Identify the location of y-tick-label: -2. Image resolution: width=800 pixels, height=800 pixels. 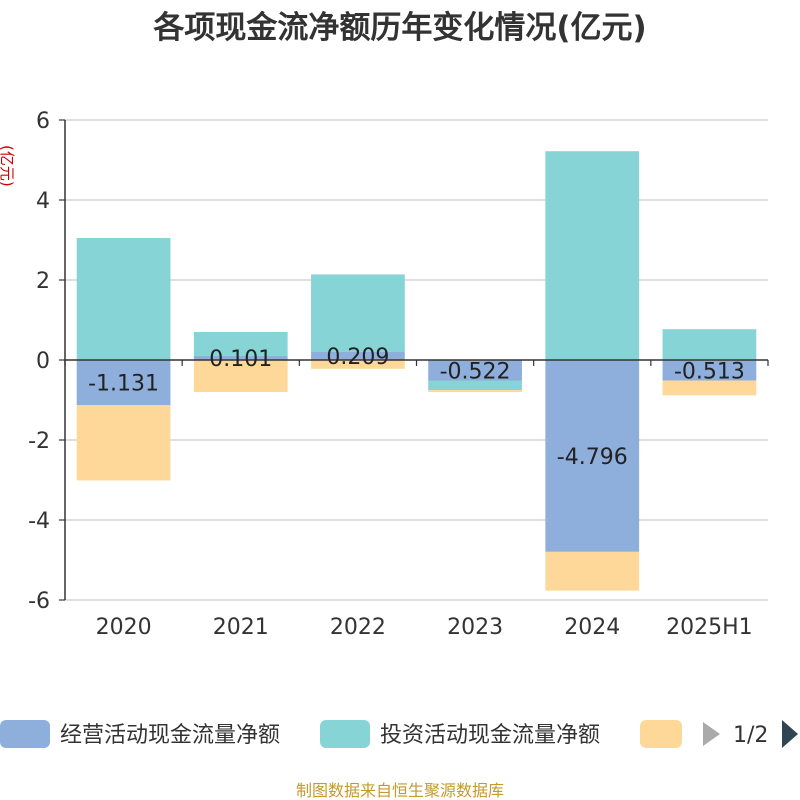
(39, 441).